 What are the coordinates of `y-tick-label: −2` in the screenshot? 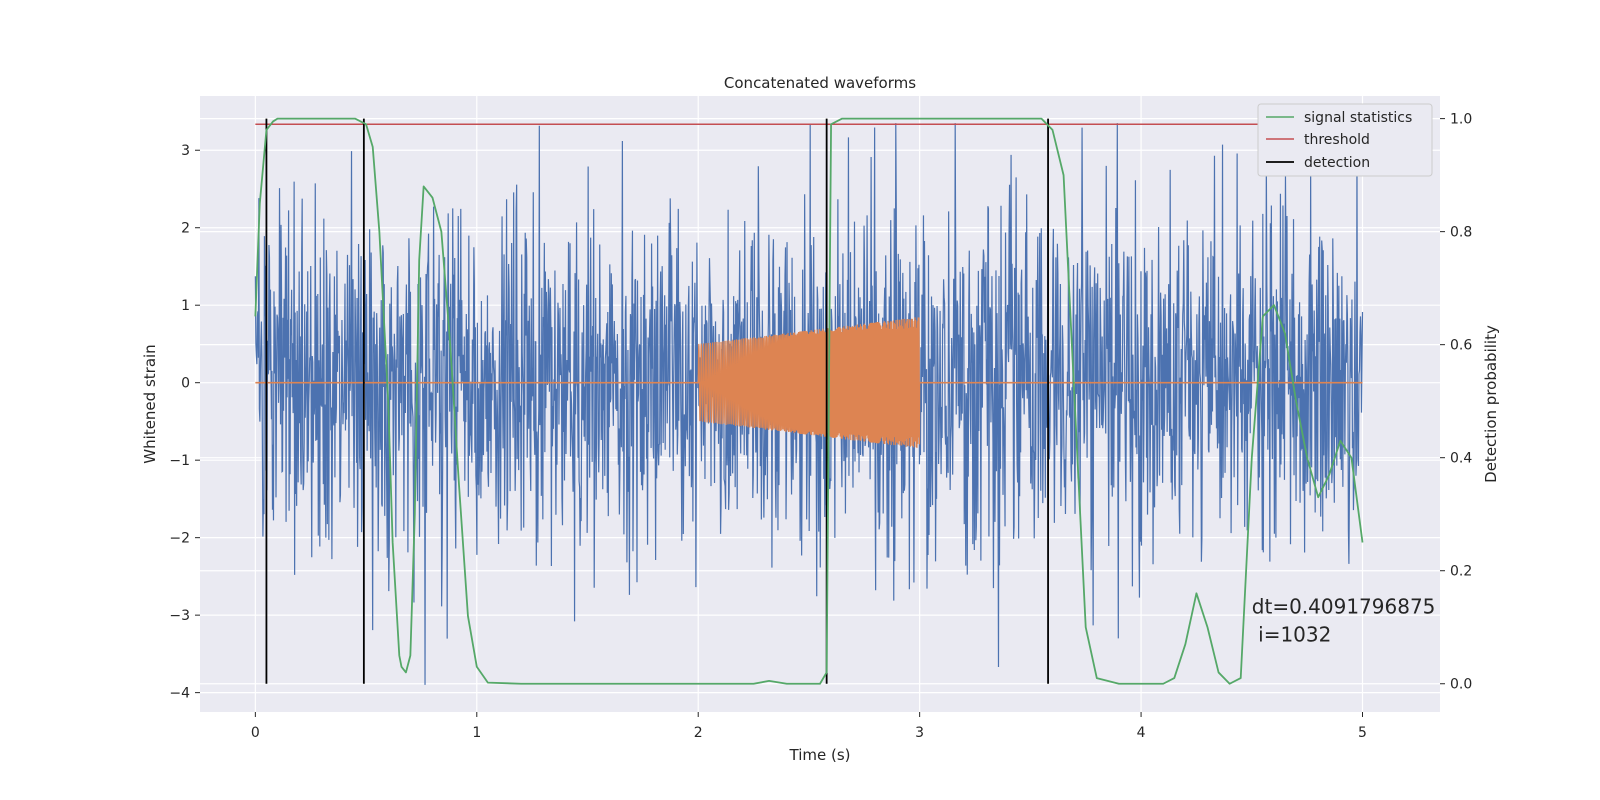 It's located at (179, 539).